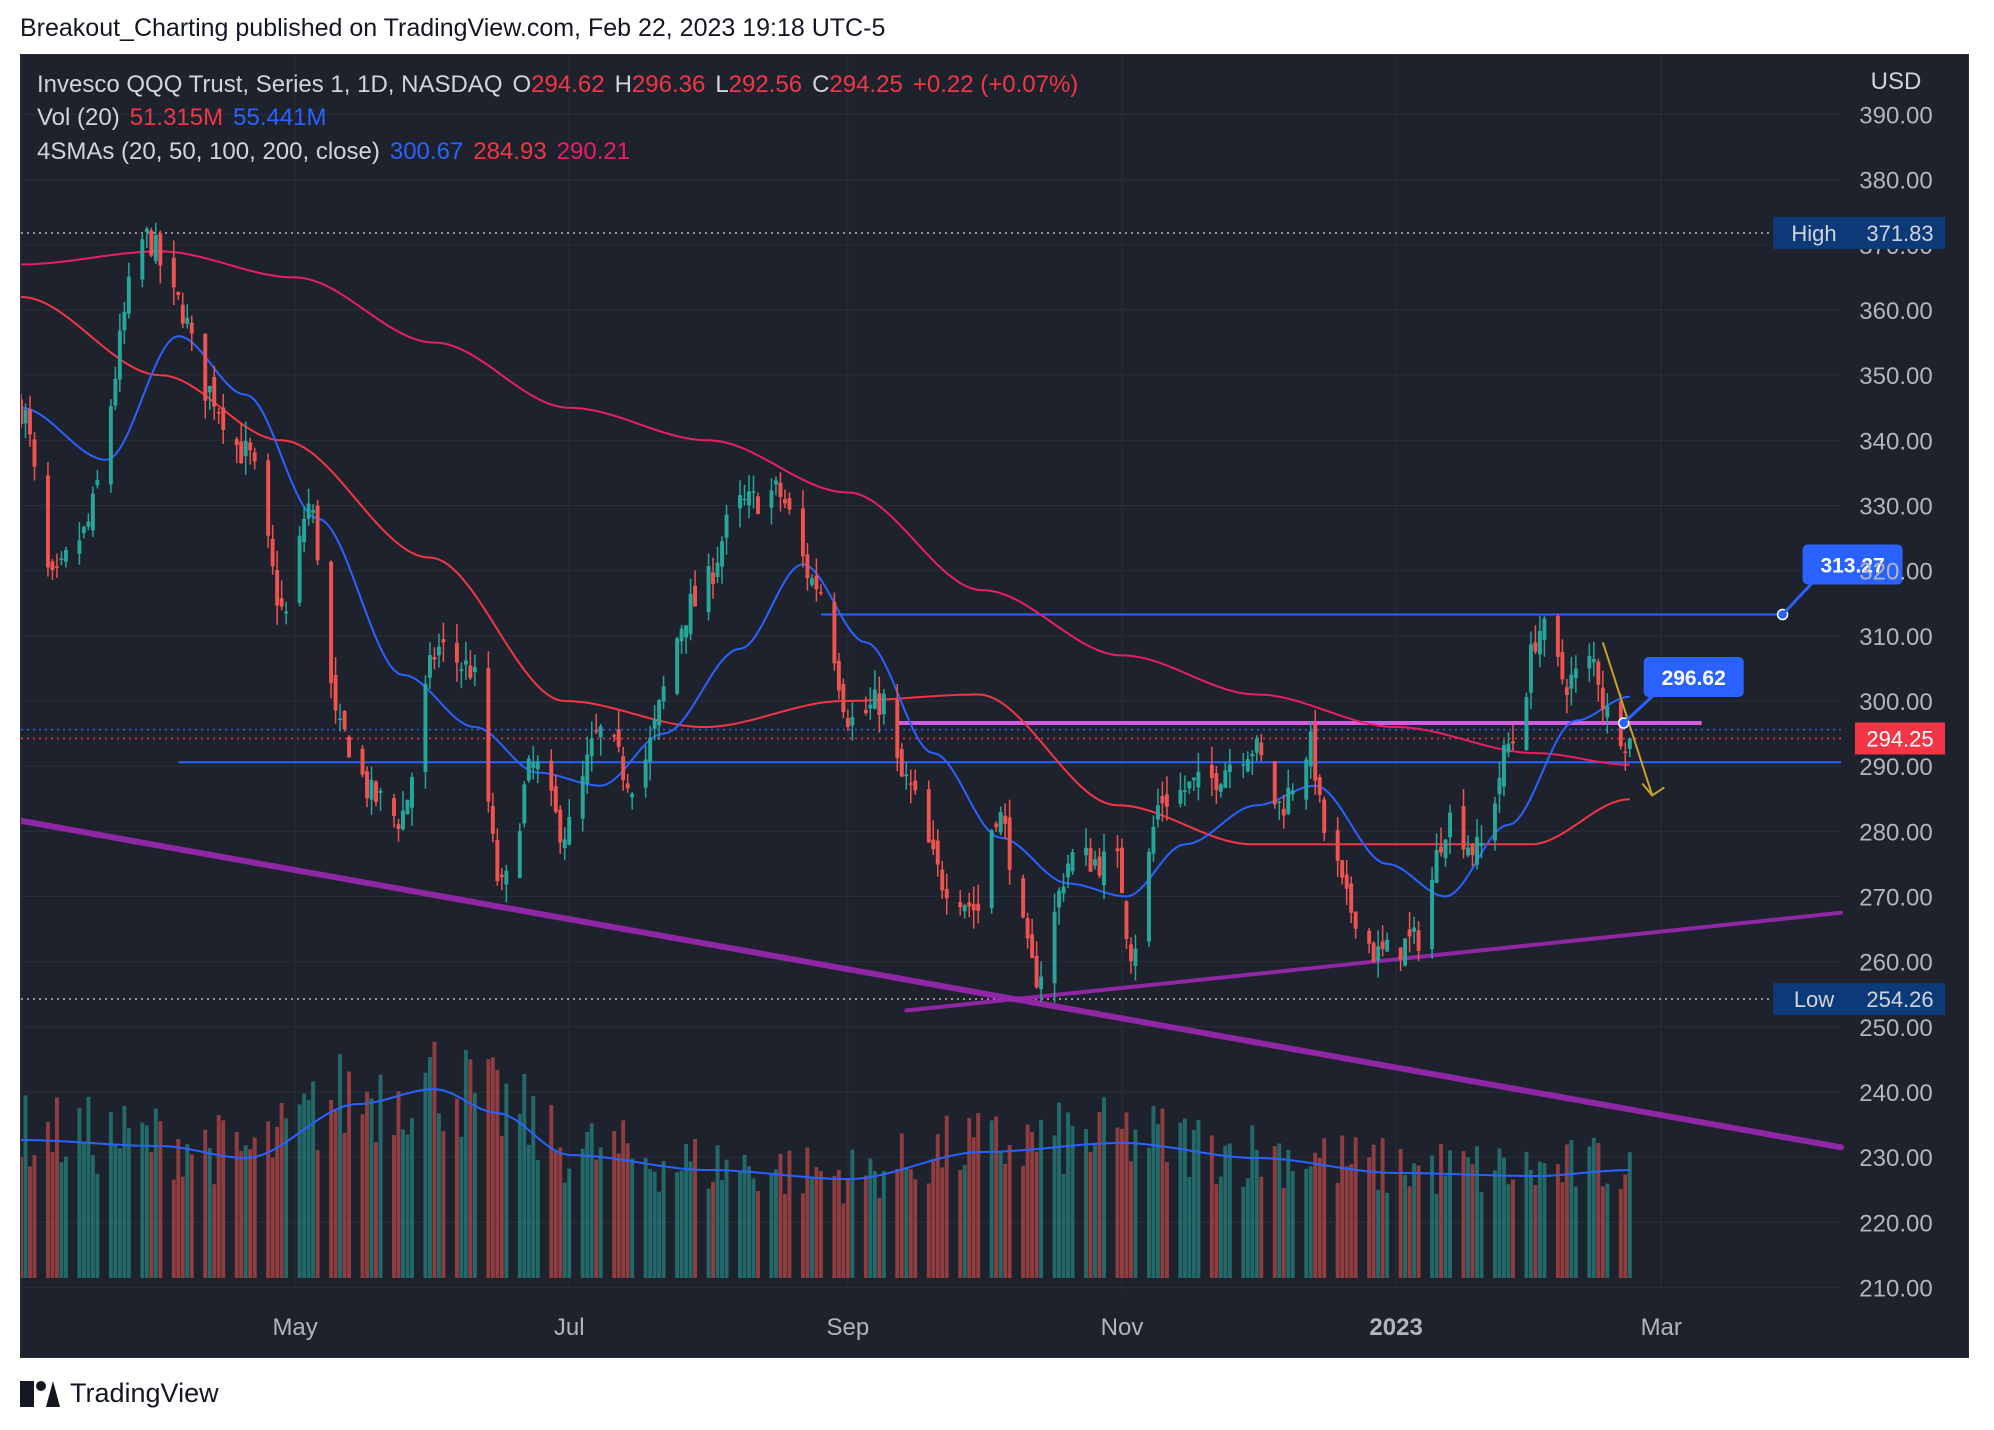 The height and width of the screenshot is (1430, 1994). I want to click on y-tick-label: 360.00, so click(1895, 311).